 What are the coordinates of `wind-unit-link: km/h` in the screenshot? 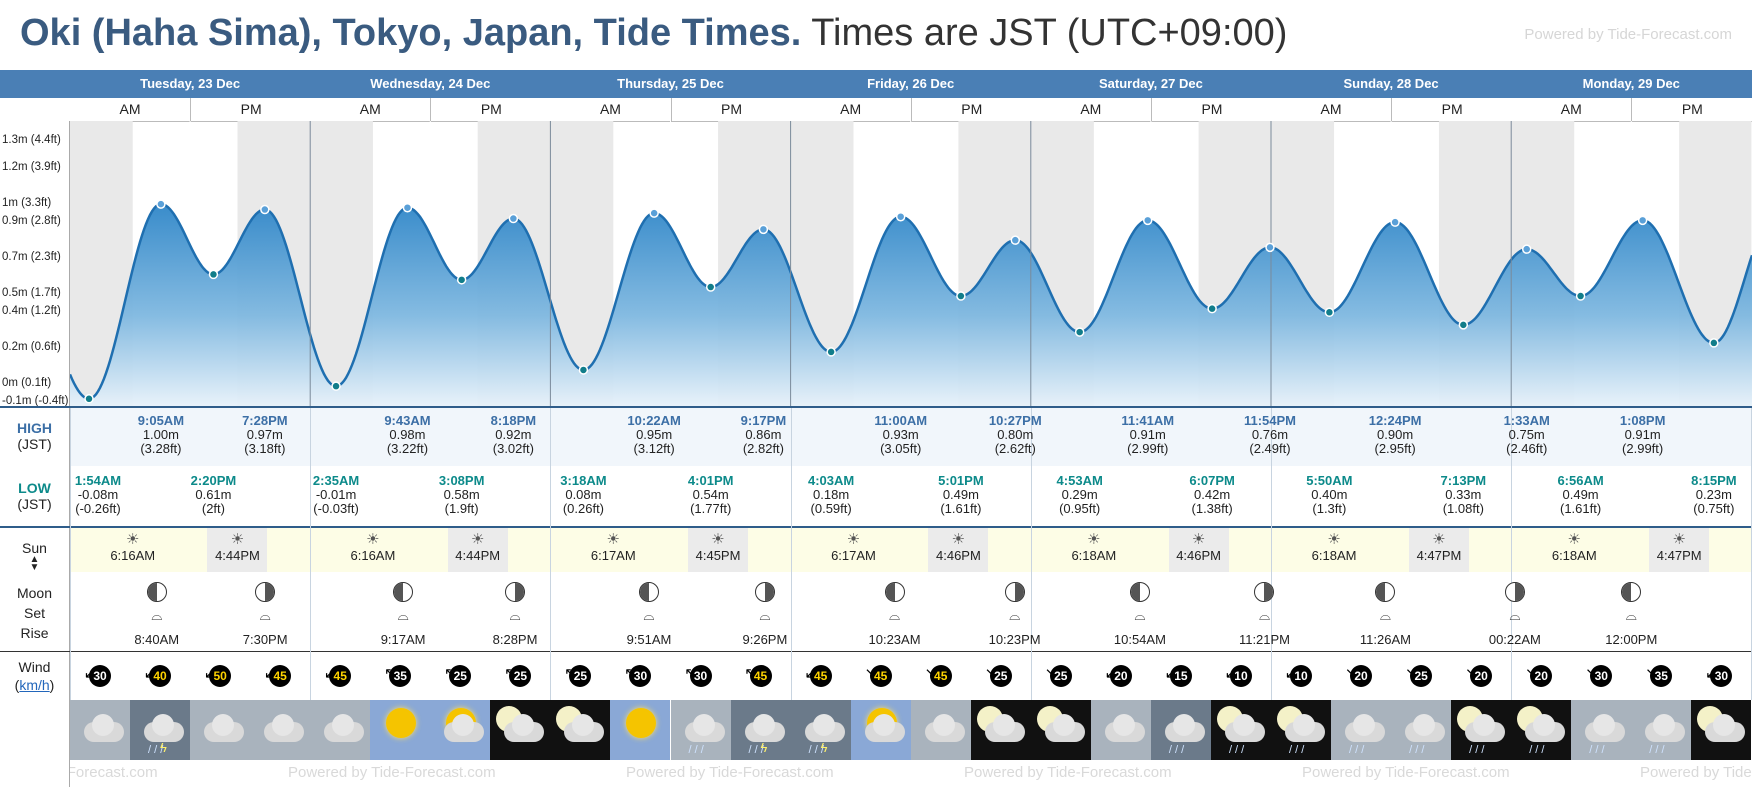 It's located at (34, 685).